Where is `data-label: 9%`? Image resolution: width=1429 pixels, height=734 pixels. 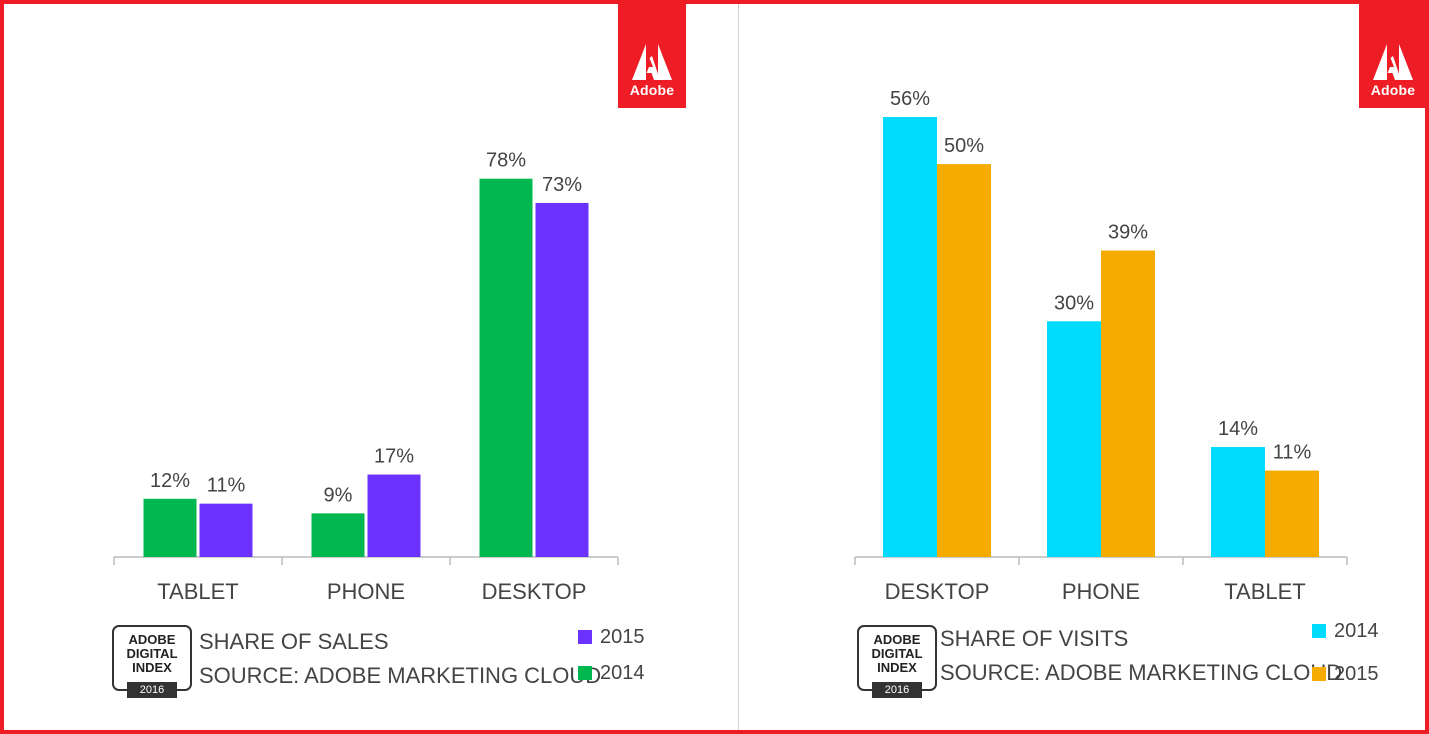
data-label: 9% is located at coordinates (338, 495).